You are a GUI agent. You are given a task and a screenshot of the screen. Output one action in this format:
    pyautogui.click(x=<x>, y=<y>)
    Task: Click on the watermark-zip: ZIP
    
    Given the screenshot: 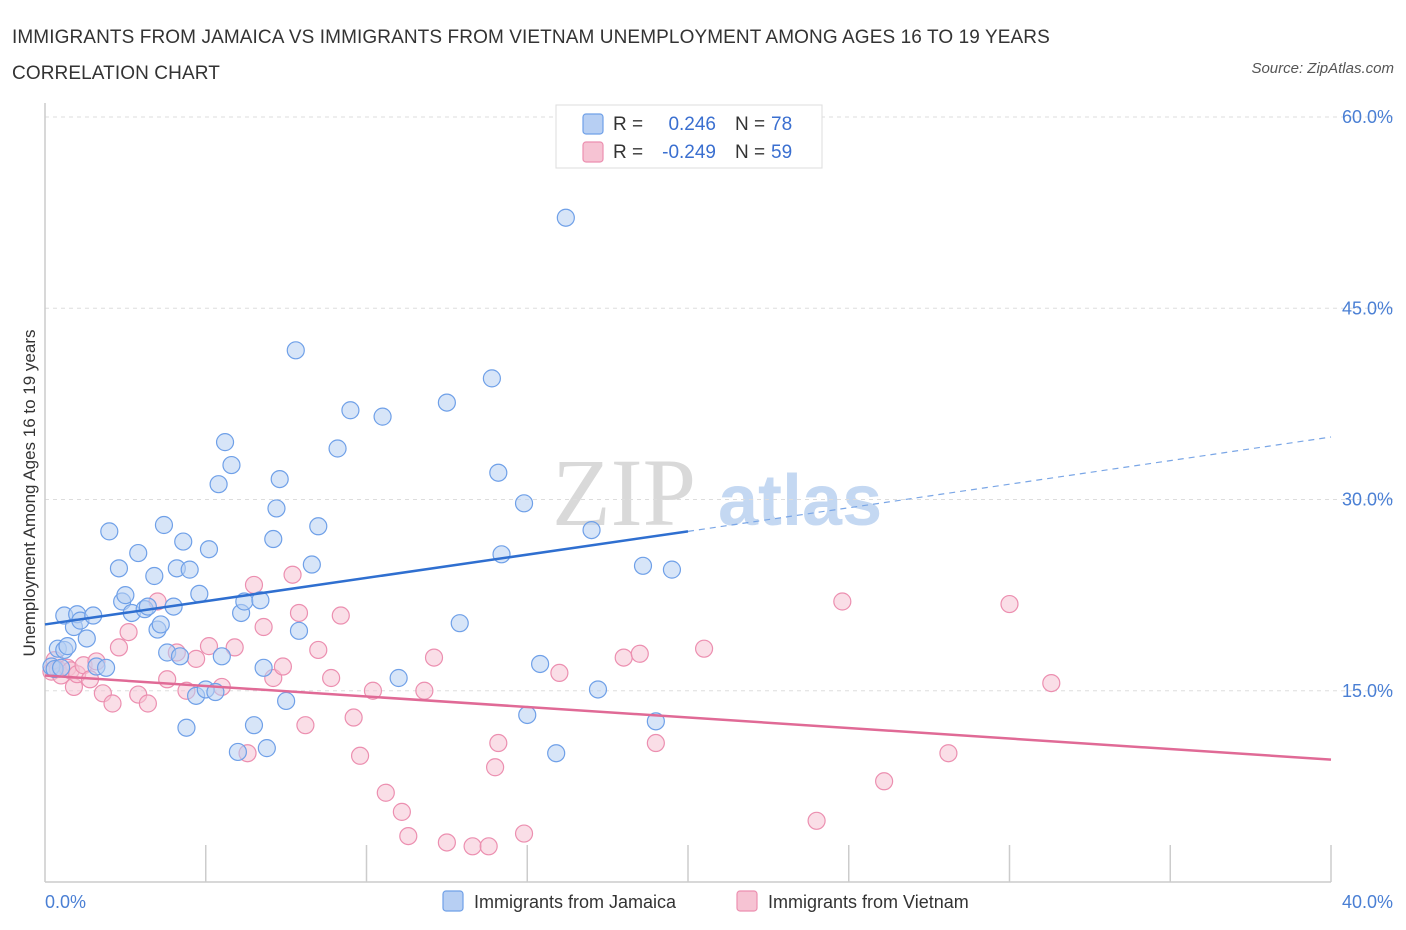 What is the action you would take?
    pyautogui.click(x=624, y=492)
    